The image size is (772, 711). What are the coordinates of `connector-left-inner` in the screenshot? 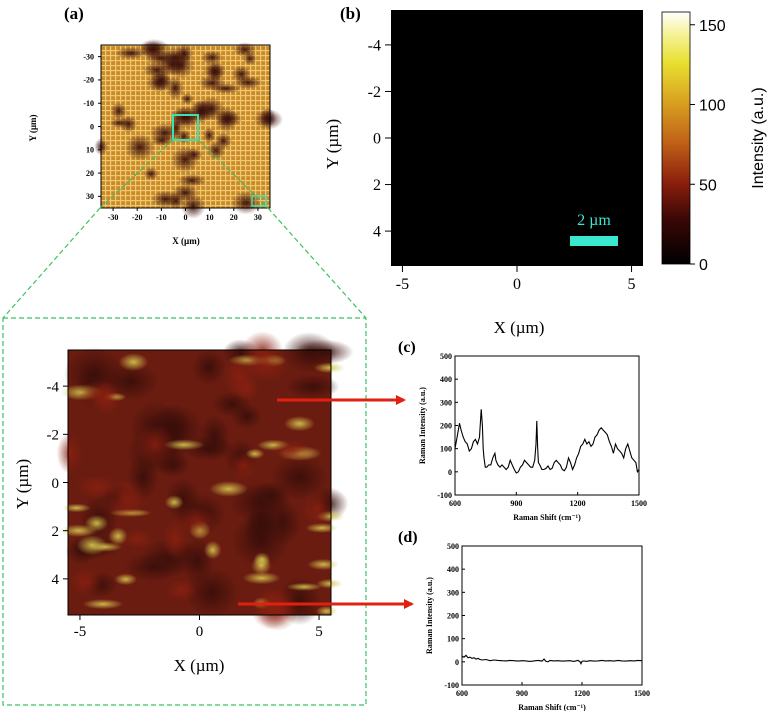 It's located at (136, 174).